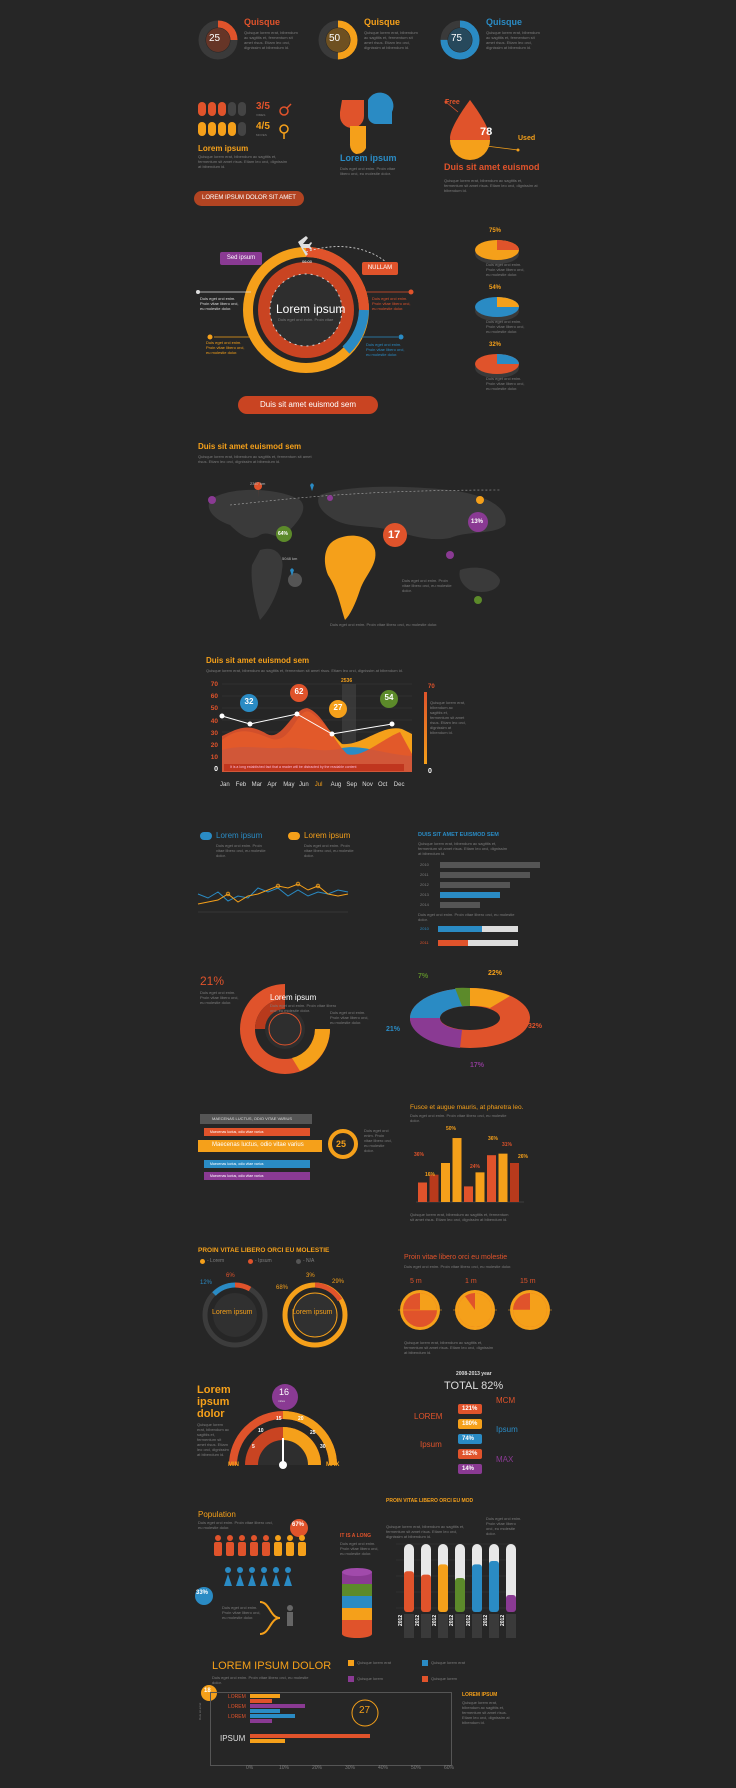  I want to click on speed-badge-sub: miles, so click(282, 1401).